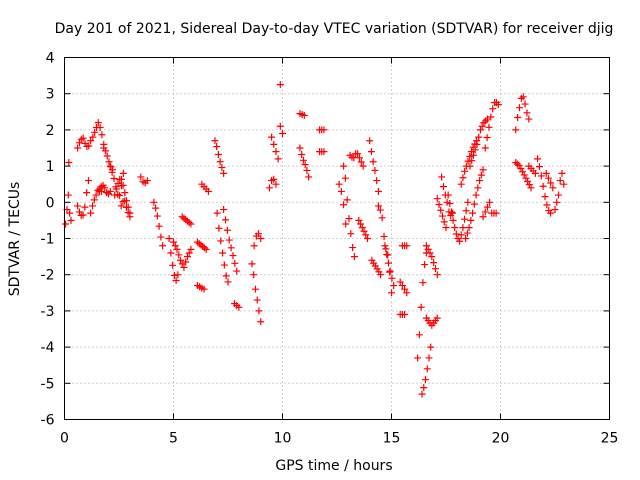 The image size is (640, 480). Describe the element at coordinates (501, 439) in the screenshot. I see `x-tick-label: 20` at that location.